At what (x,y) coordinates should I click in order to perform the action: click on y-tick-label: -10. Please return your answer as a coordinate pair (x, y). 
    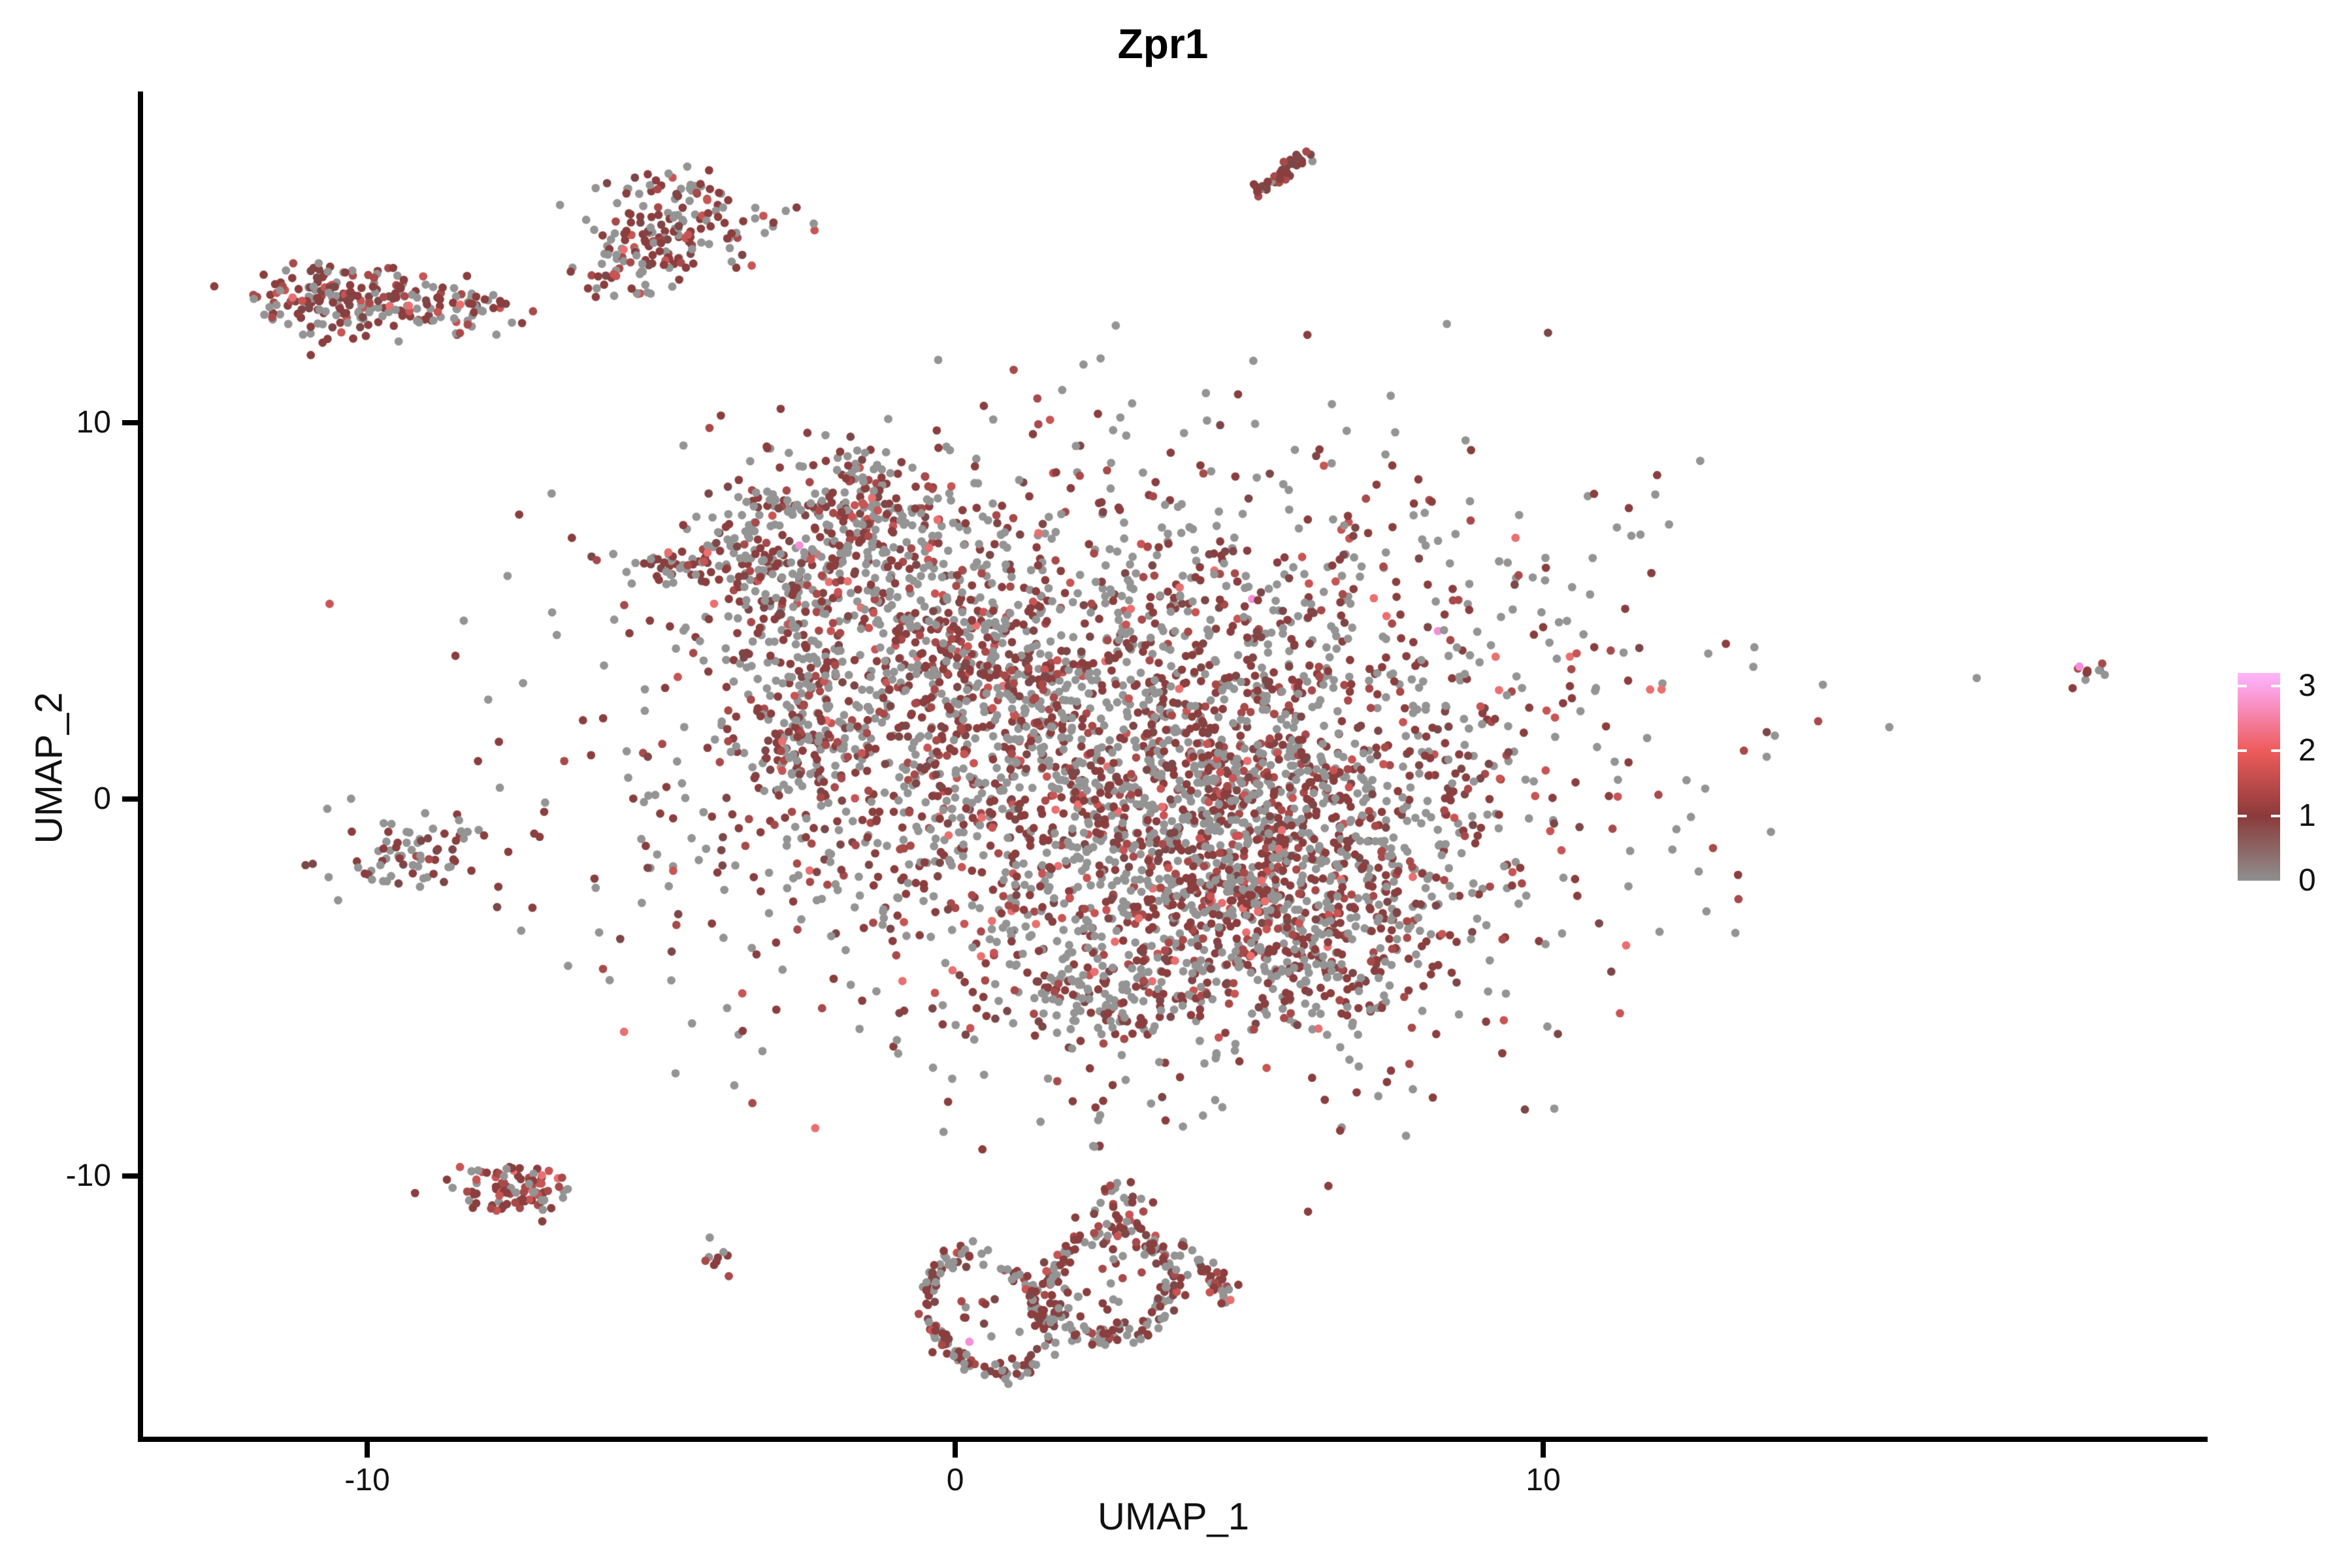
    Looking at the image, I should click on (88, 1175).